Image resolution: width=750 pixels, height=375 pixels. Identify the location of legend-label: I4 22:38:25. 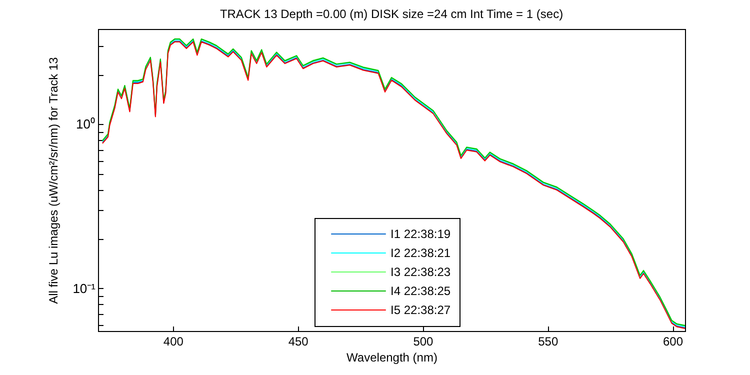
(420, 291).